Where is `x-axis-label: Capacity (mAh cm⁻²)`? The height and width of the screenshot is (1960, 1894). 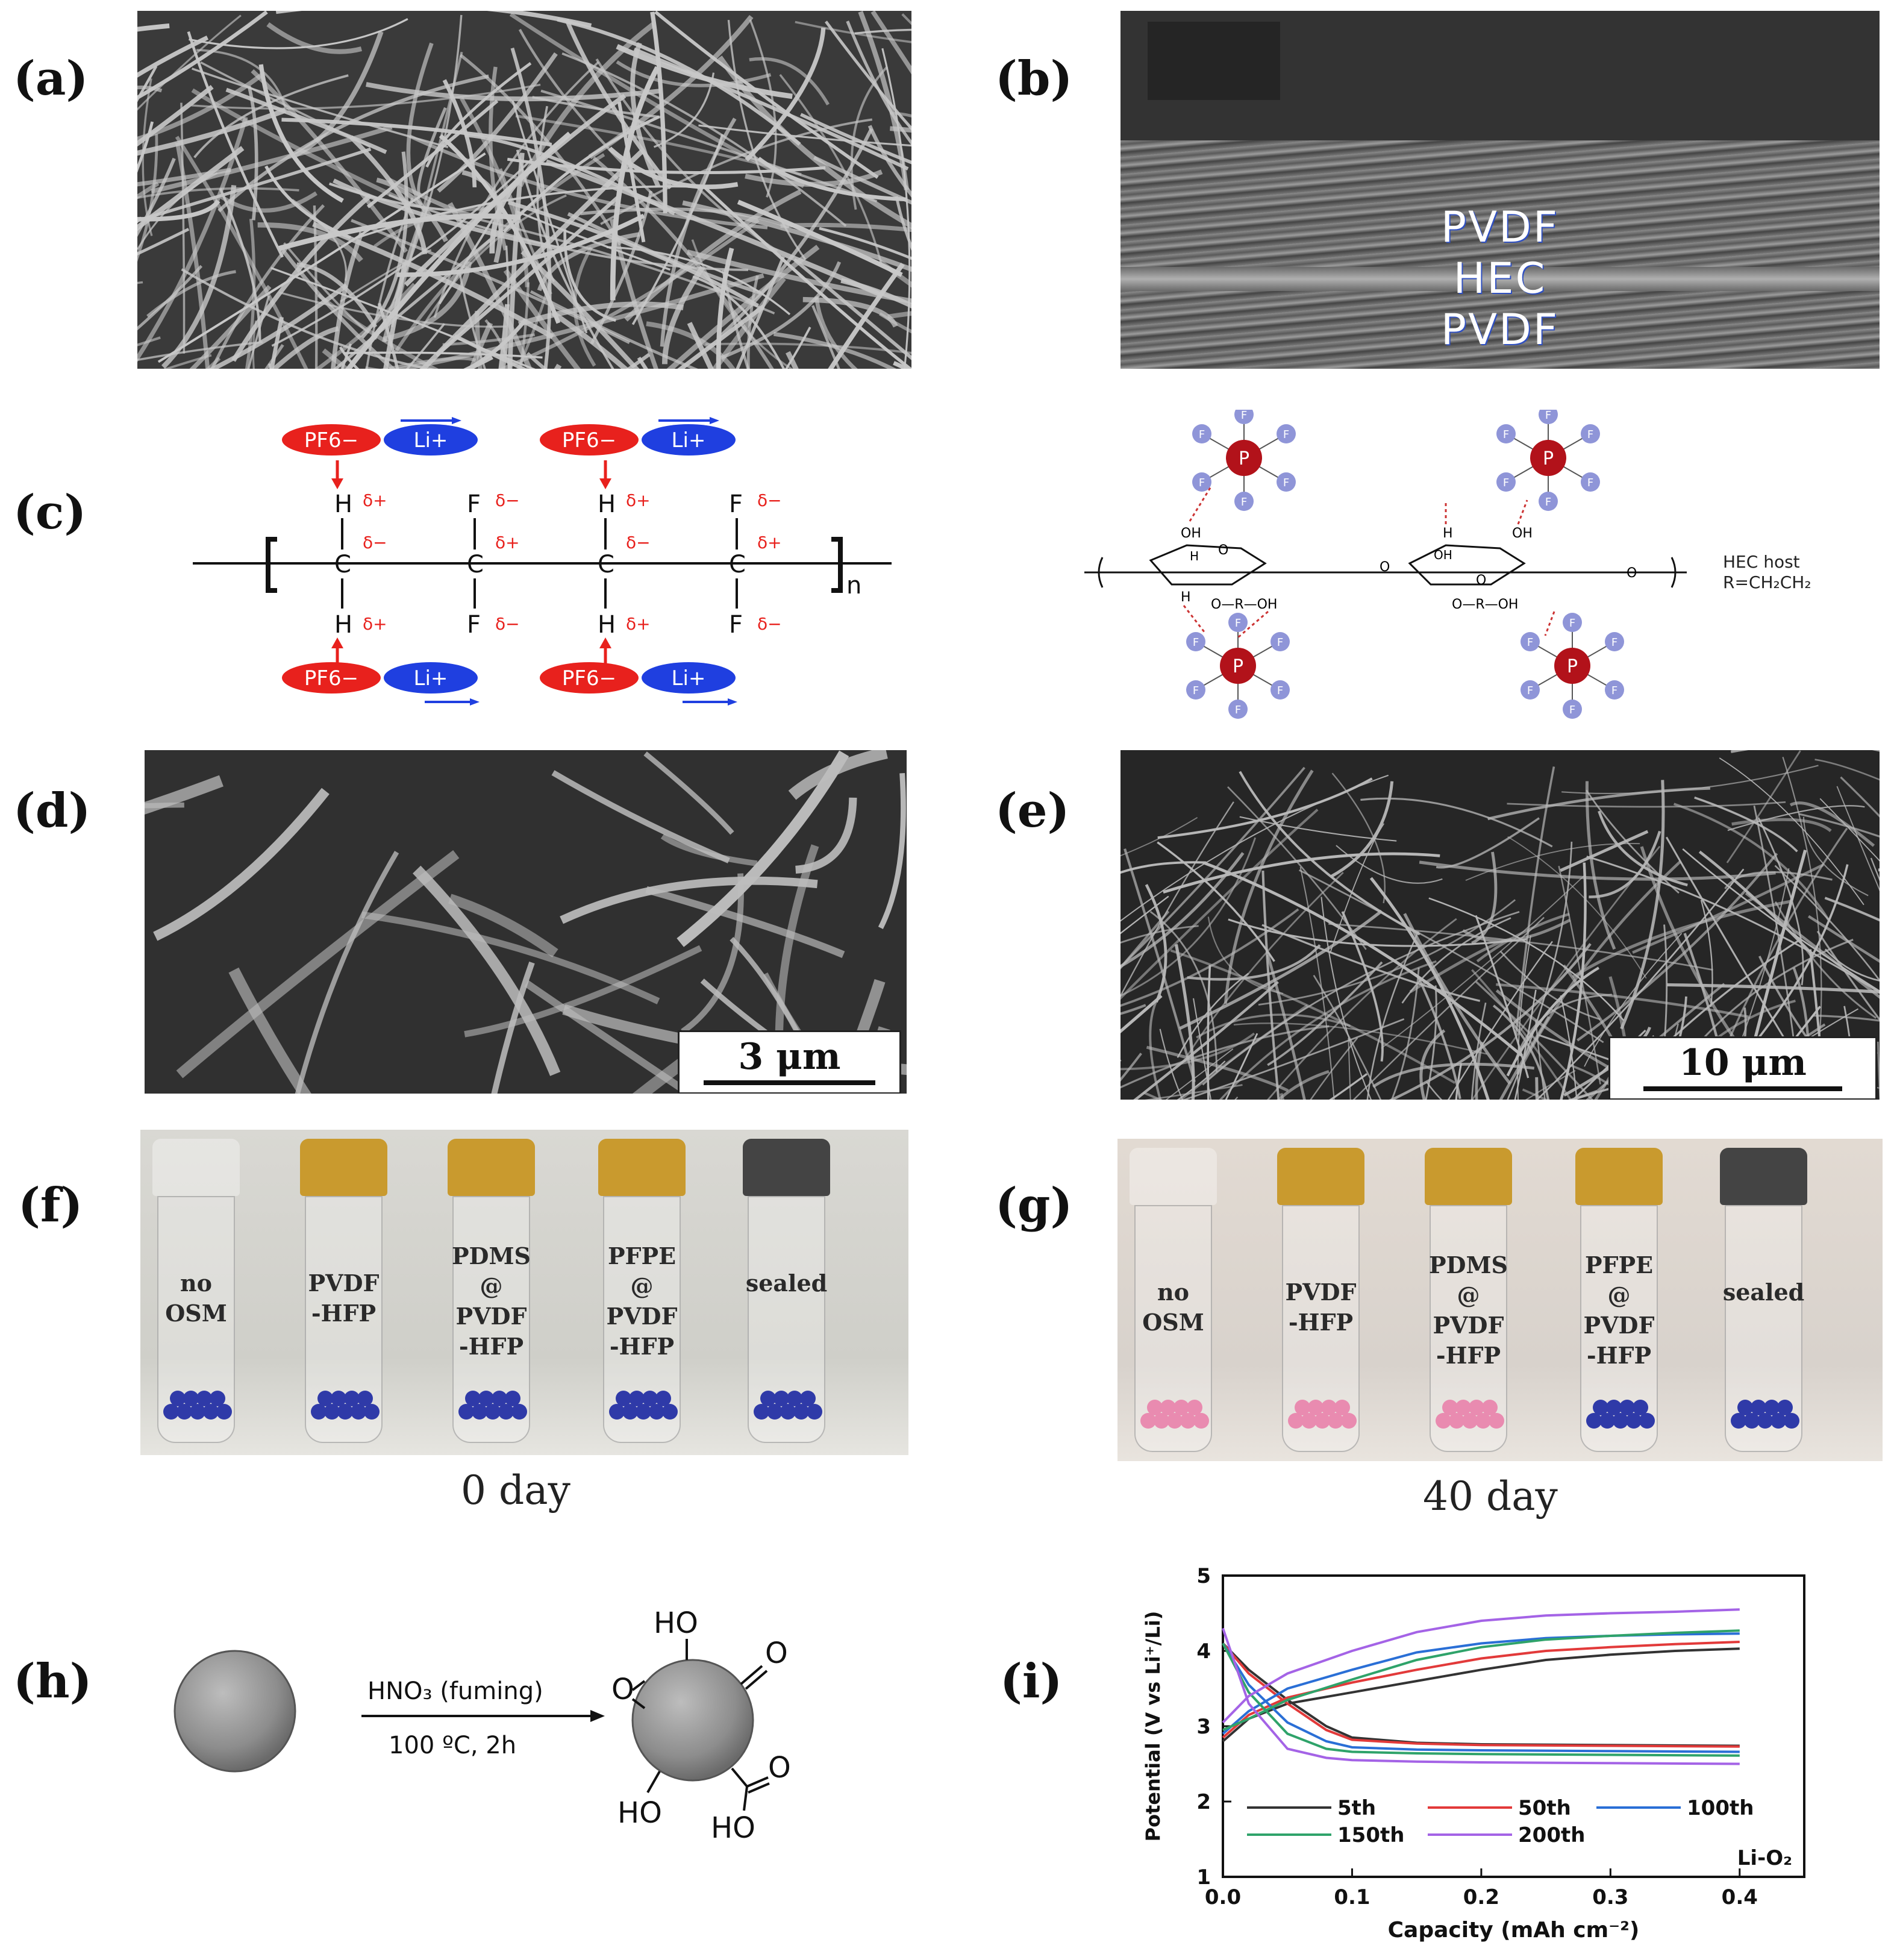 x-axis-label: Capacity (mAh cm⁻²) is located at coordinates (1514, 1930).